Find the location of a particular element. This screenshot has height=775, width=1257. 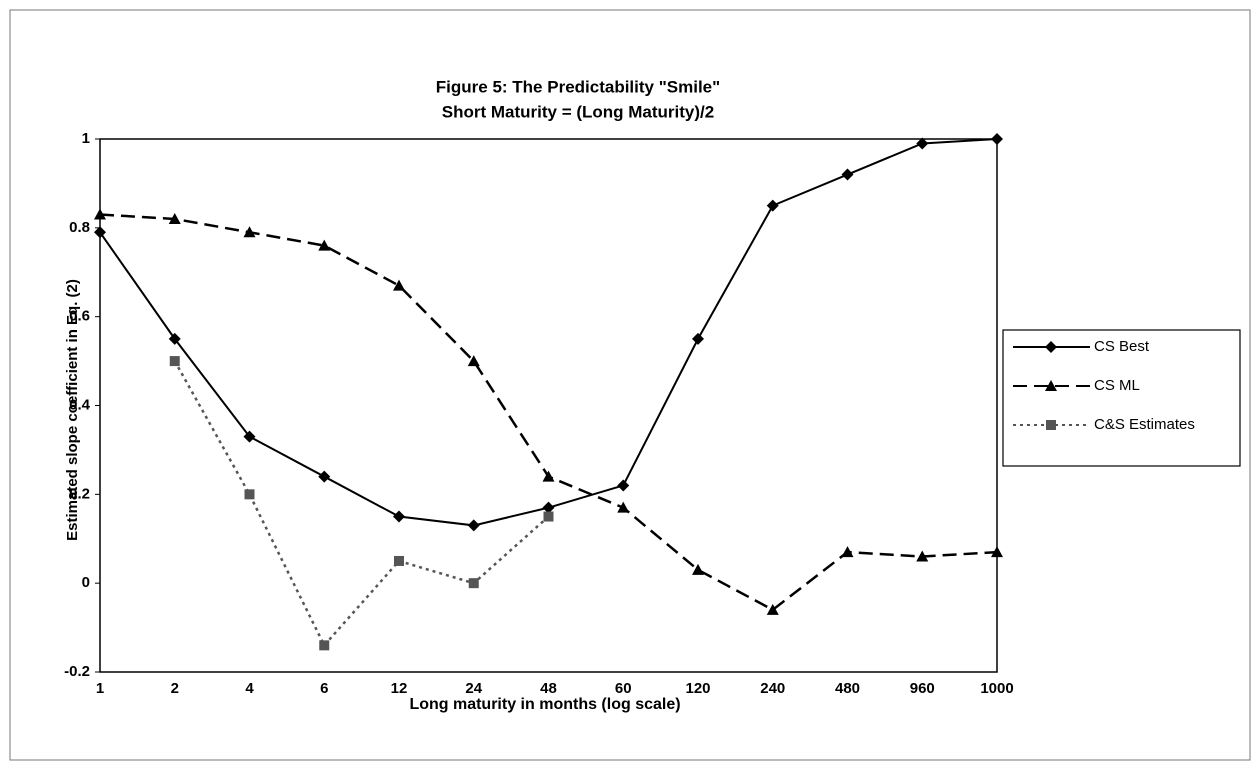

y-axis-label: Estimated slope coefficient in Eq. (2) is located at coordinates (72, 410).